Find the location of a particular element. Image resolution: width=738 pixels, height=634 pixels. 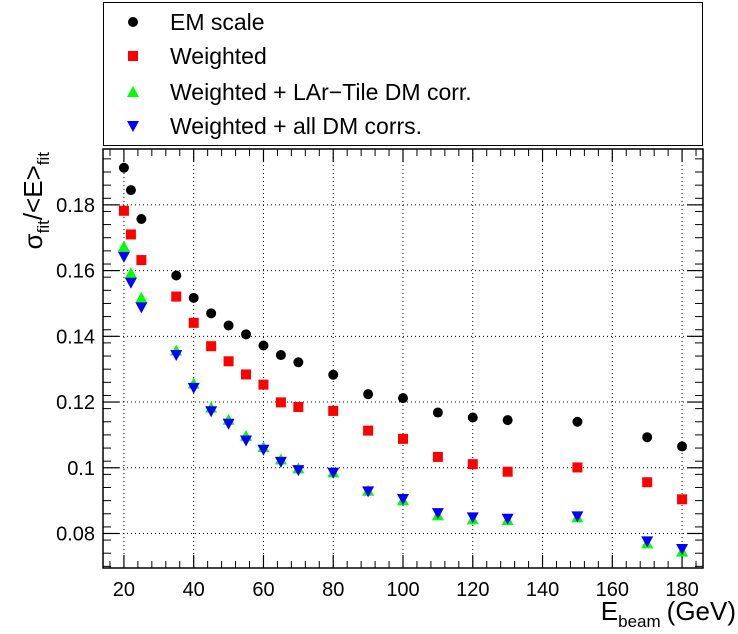

y-tick-label: 0.18 is located at coordinates (75, 206).